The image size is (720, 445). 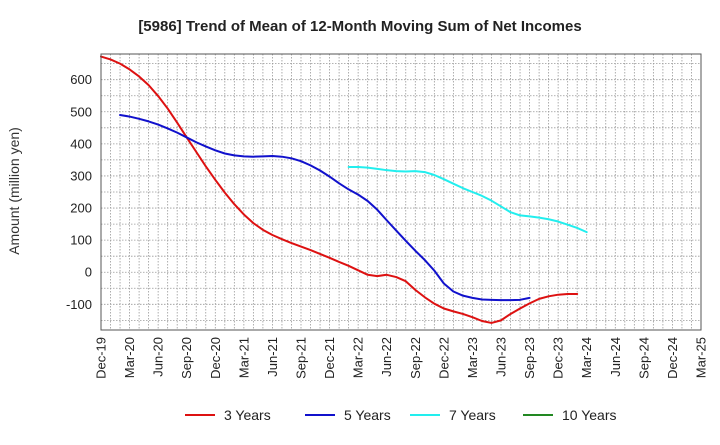 What do you see at coordinates (81, 111) in the screenshot?
I see `y-tick-label: 500` at bounding box center [81, 111].